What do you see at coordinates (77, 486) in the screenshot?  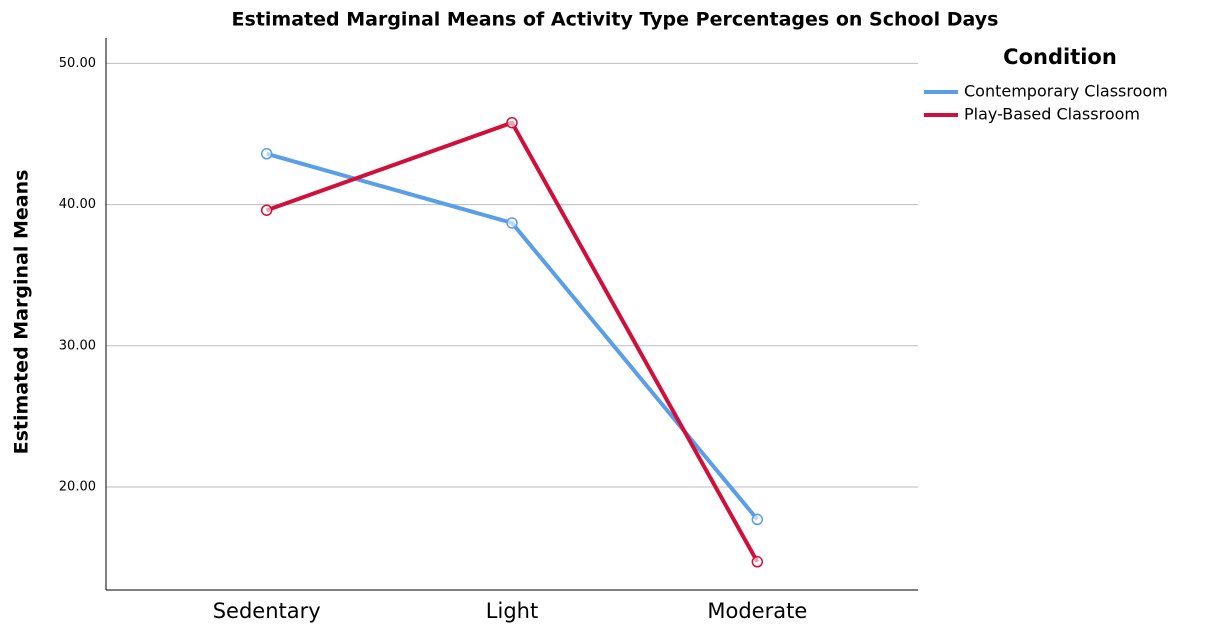 I see `y-tick-label: 20.00` at bounding box center [77, 486].